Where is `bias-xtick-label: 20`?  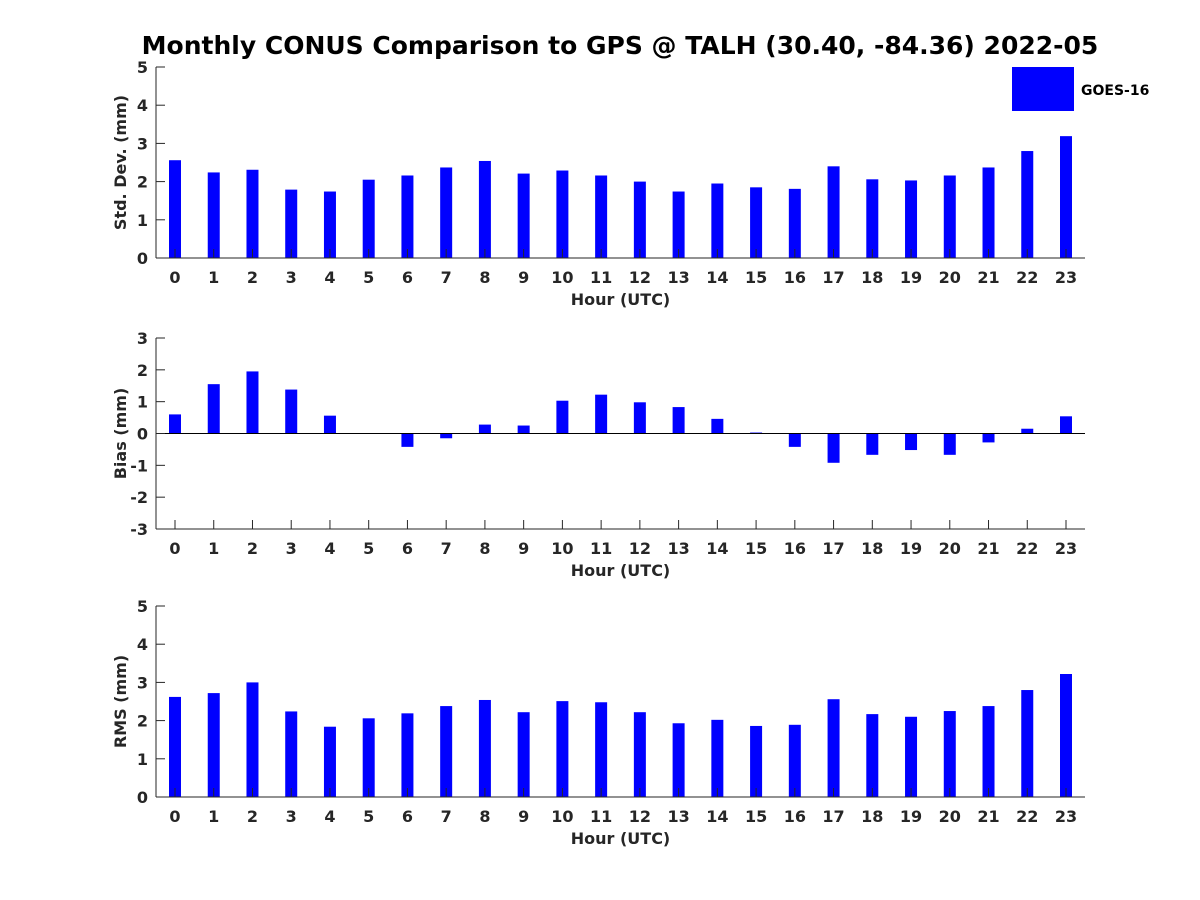
bias-xtick-label: 20 is located at coordinates (950, 548).